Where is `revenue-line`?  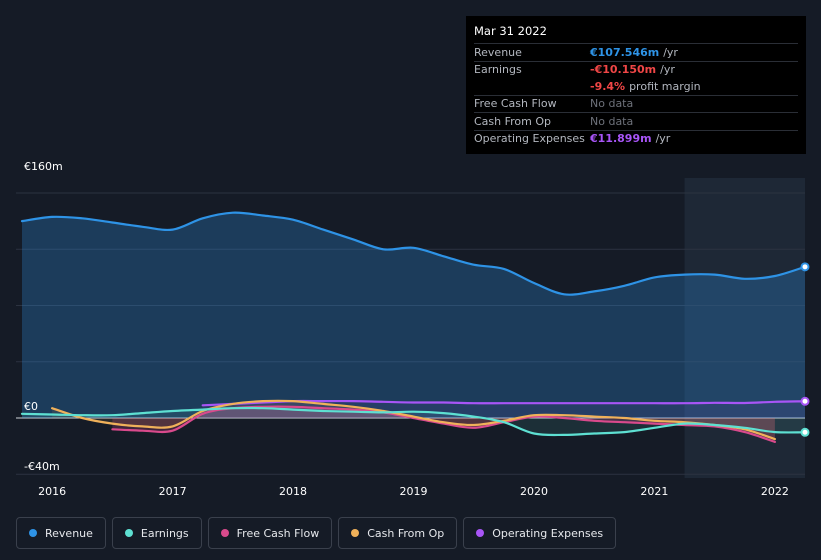 revenue-line is located at coordinates (413, 253).